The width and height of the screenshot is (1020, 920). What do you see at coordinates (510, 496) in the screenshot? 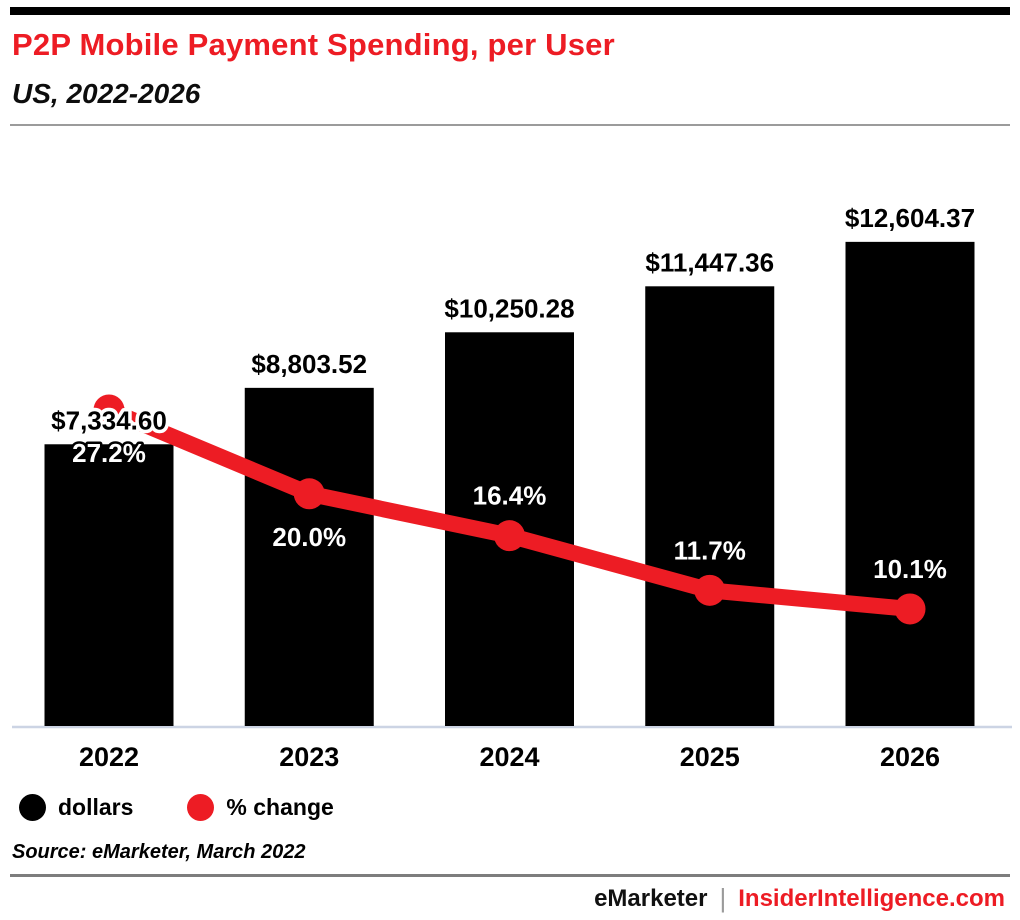
I see `pct-label-2024: 16.4%` at bounding box center [510, 496].